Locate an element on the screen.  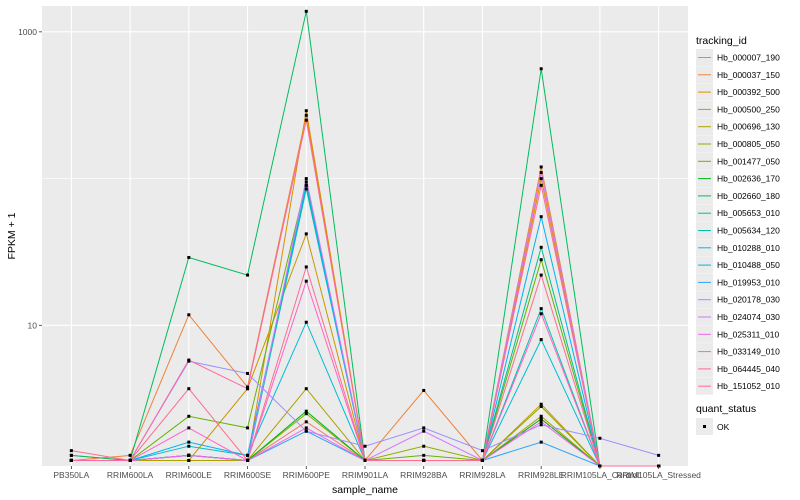
legend-label: Hb_000392_500 is located at coordinates (748, 92).